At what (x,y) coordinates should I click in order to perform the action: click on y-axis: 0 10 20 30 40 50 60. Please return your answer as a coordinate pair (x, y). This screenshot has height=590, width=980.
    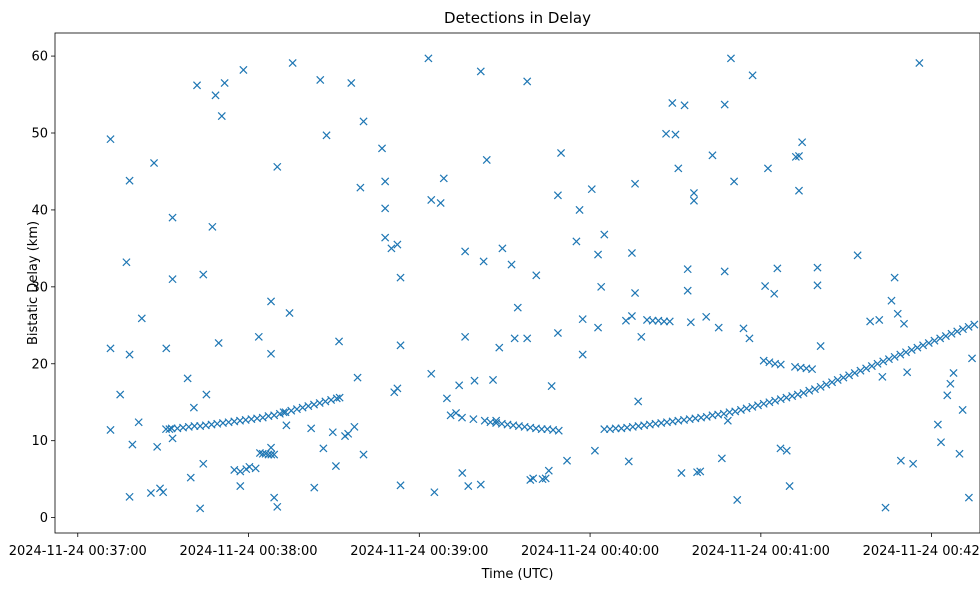
    Looking at the image, I should click on (43, 288).